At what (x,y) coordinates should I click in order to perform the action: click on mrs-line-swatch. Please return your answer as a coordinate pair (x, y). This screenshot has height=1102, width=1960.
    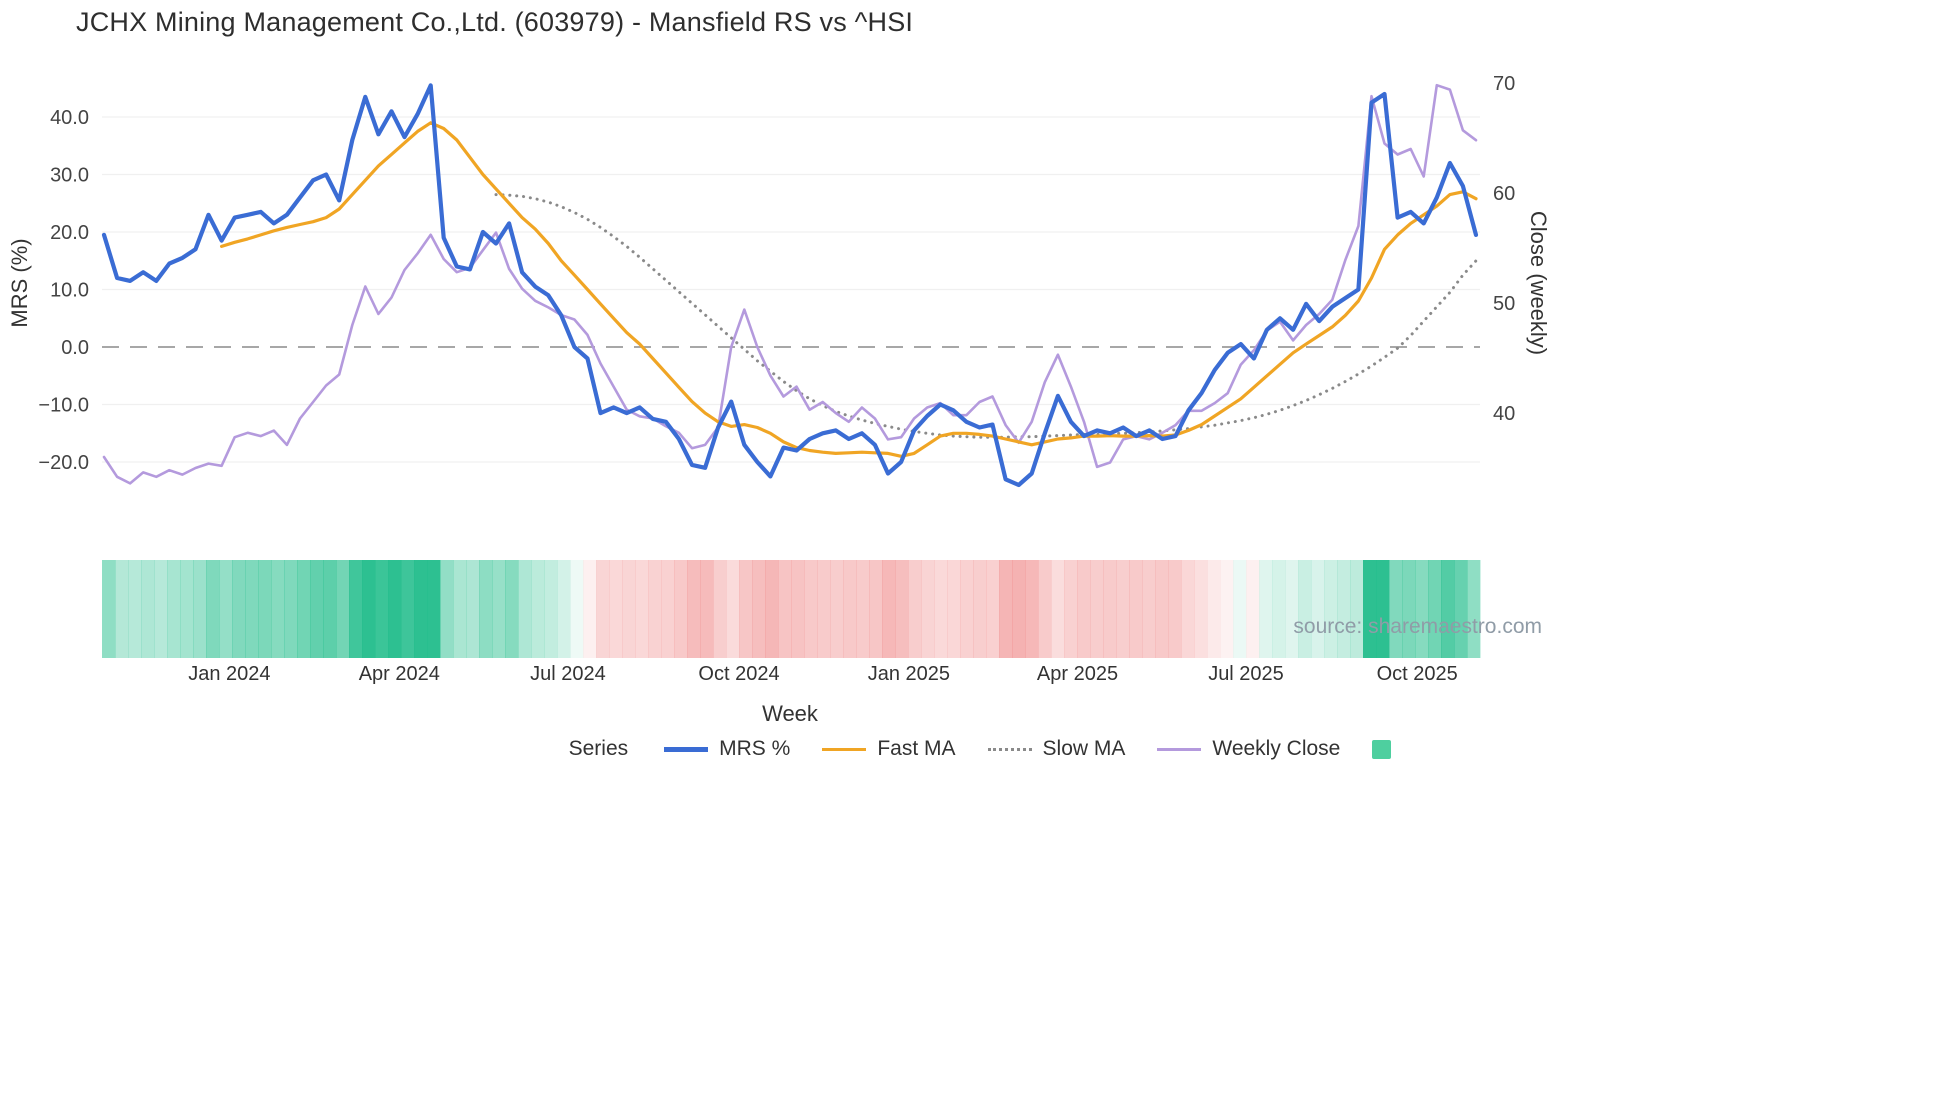
    Looking at the image, I should click on (686, 749).